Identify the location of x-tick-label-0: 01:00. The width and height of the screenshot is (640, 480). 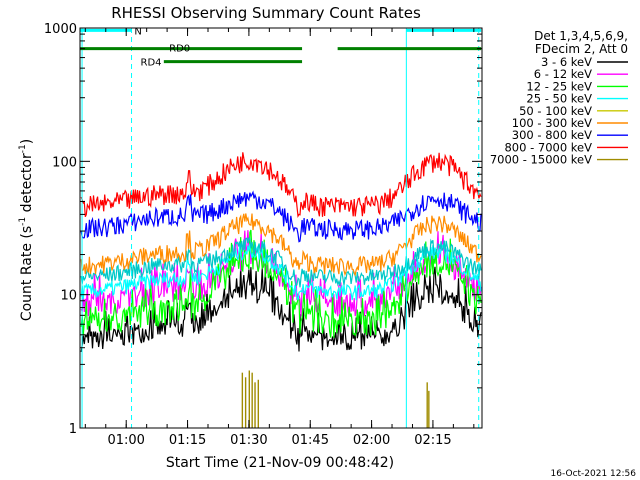
(125, 440).